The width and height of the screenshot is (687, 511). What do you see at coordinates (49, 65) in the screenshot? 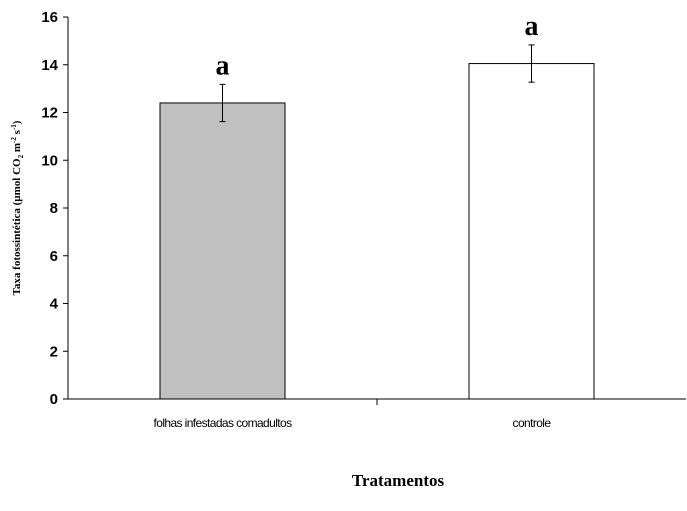
I see `y-tick-label: 14` at bounding box center [49, 65].